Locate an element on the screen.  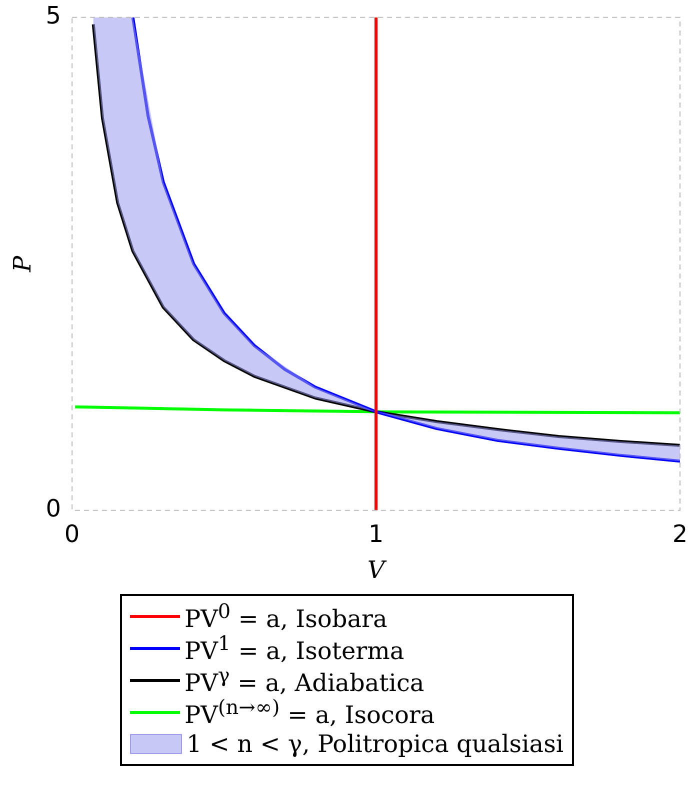
x-tick-label: 0 is located at coordinates (72, 534).